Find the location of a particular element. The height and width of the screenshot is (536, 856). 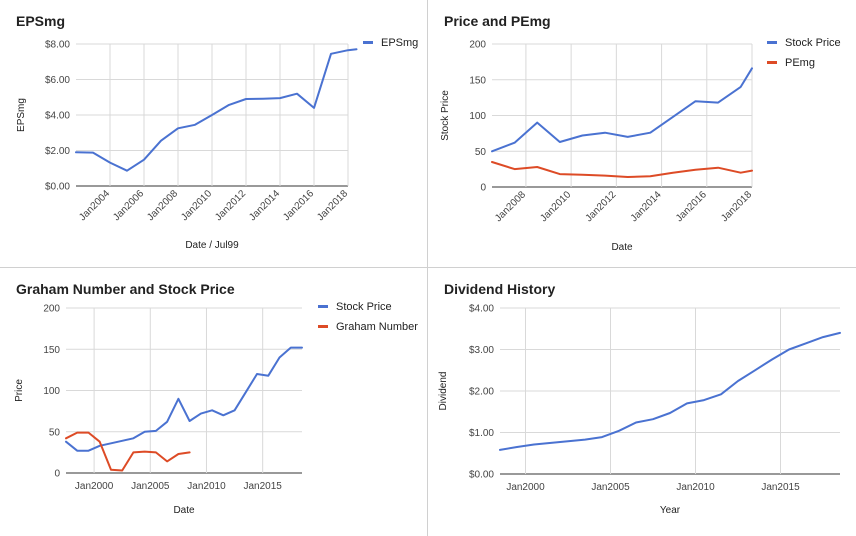

y-tick-label: $3.00 is located at coordinates (481, 350).